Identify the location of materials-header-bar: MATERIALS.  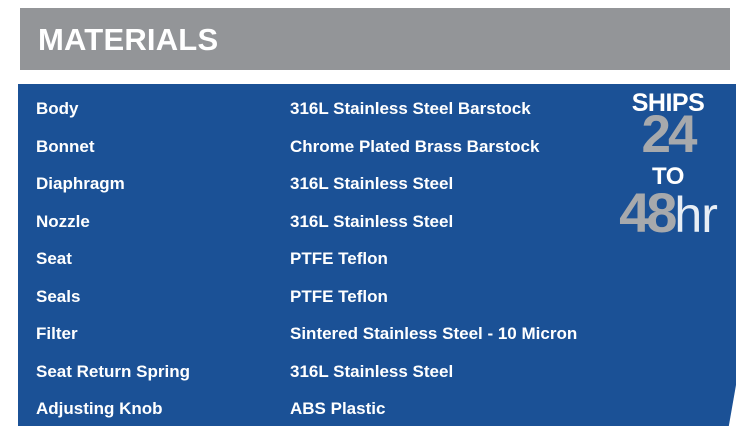
(375, 39).